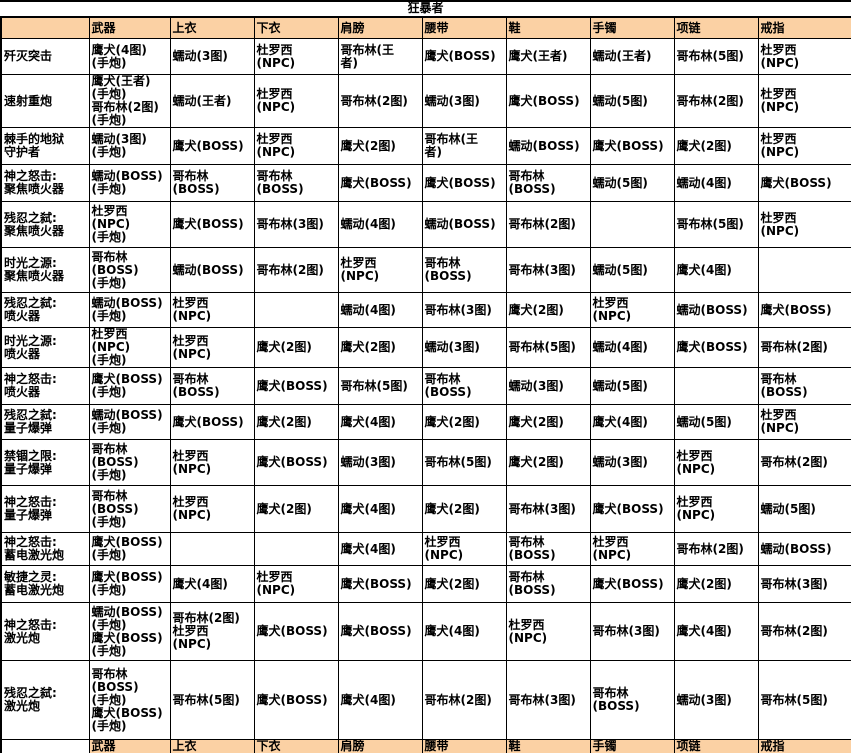 The width and height of the screenshot is (851, 753). I want to click on column-header-weapon: 武器, so click(129, 27).